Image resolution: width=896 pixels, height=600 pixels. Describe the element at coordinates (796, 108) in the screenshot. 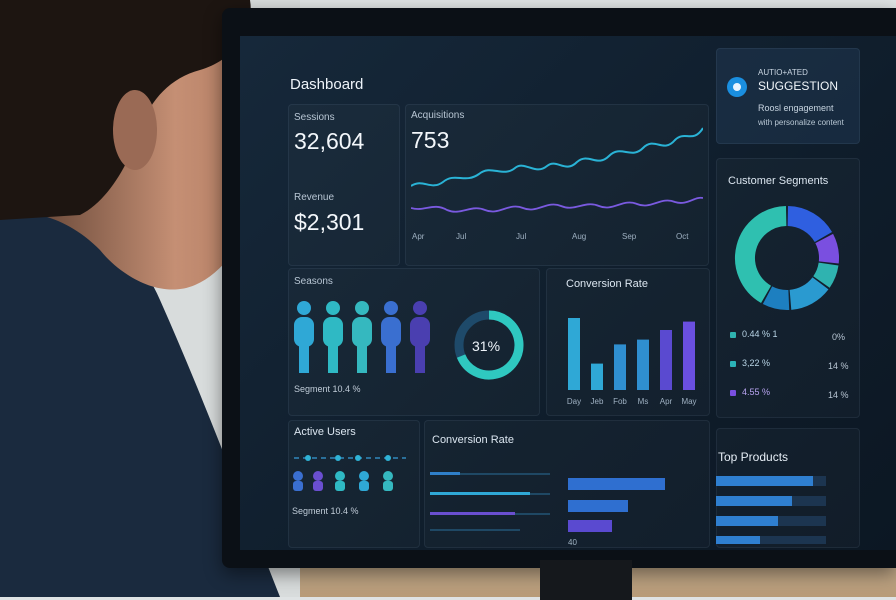

I see `suggestion-line1: Roosl engagement` at that location.